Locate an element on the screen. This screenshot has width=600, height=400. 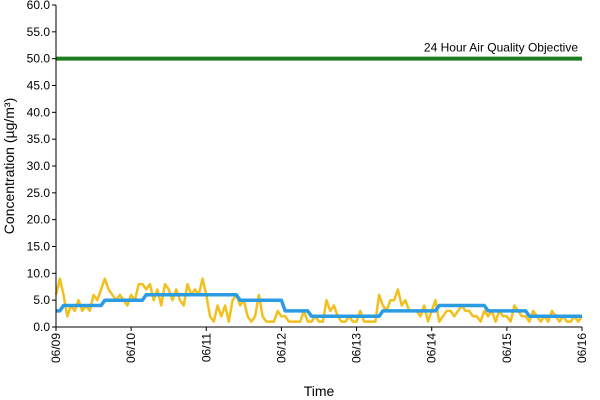
y-tick-label: 30.0 is located at coordinates (39, 166).